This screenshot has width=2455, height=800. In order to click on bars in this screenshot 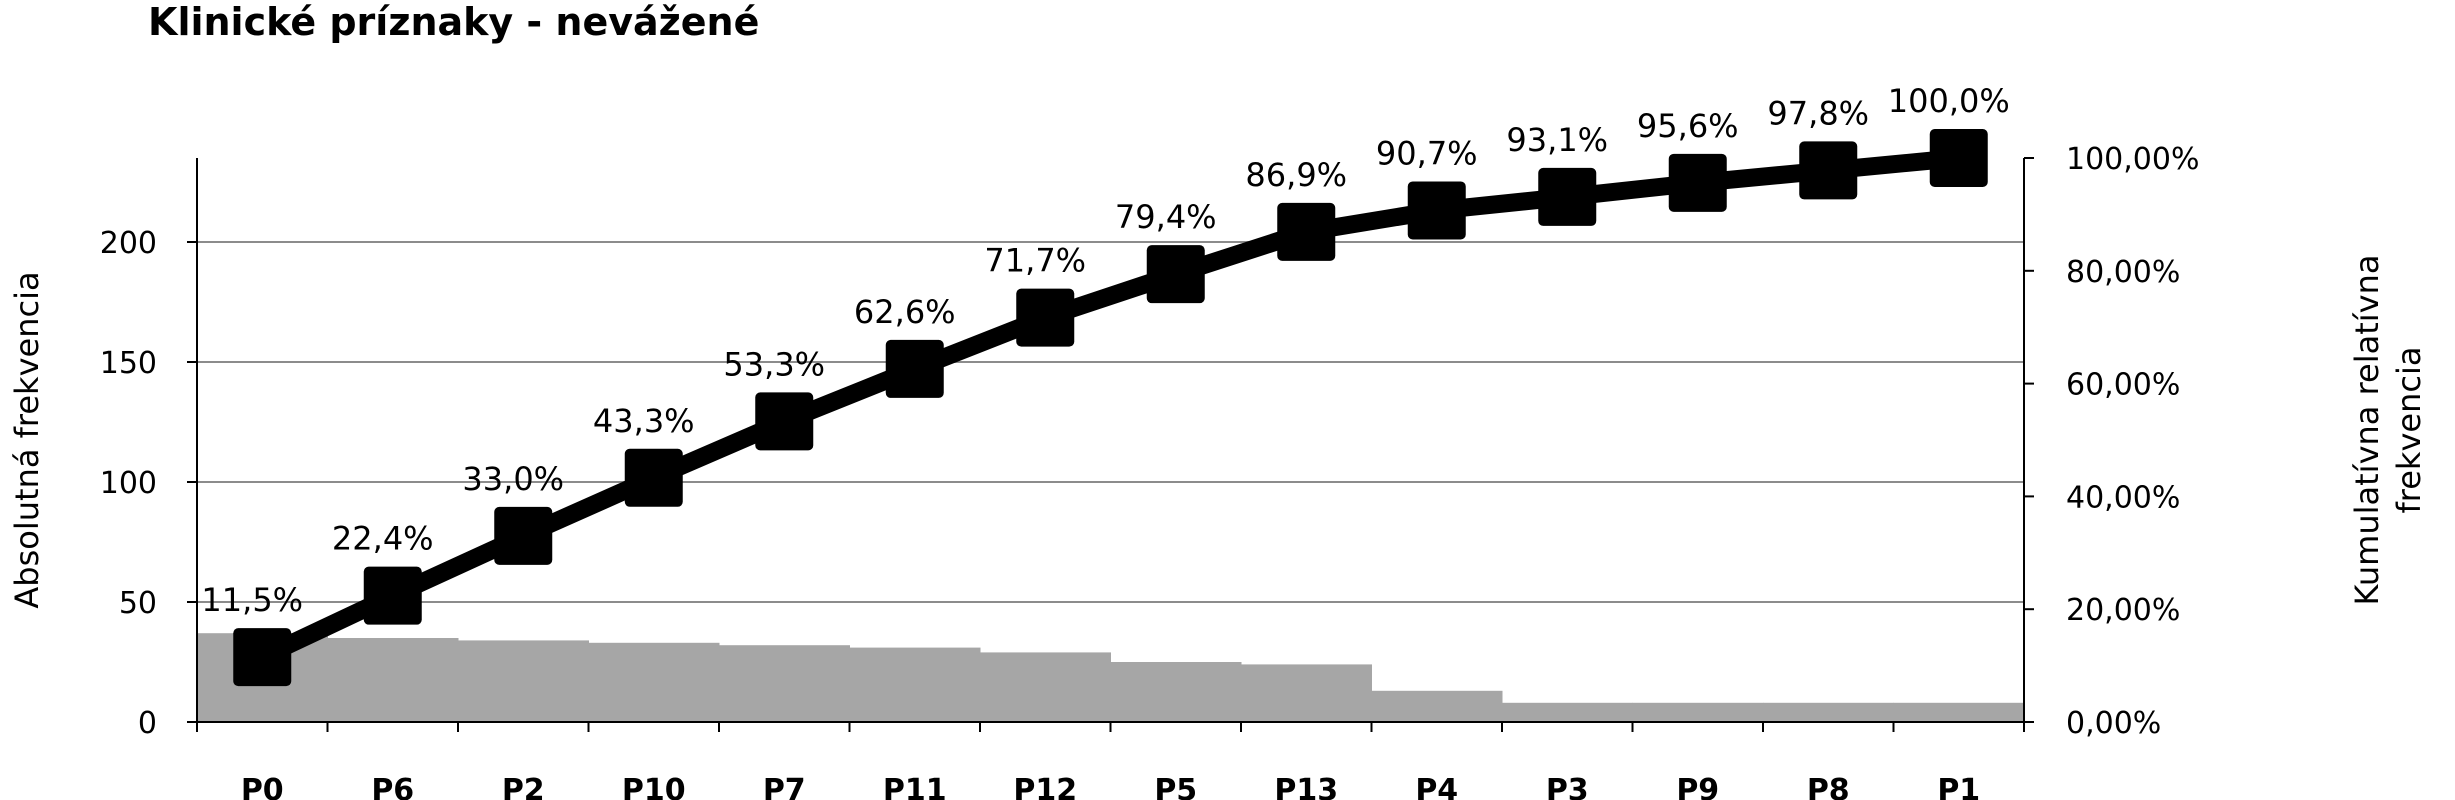, I will do `click(1111, 677)`.